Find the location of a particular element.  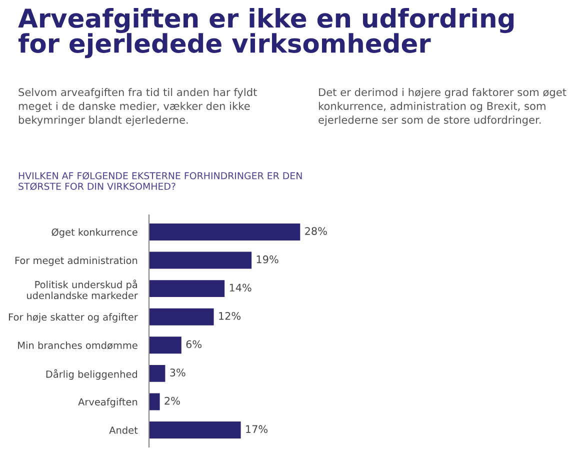

chart-subtitle: HVILKEN AF FØLGENDE EKSTERNE FORHINDRINGER ER DEN STØRSTE FOR DIN VIRKSOMHED? is located at coordinates (160, 181).